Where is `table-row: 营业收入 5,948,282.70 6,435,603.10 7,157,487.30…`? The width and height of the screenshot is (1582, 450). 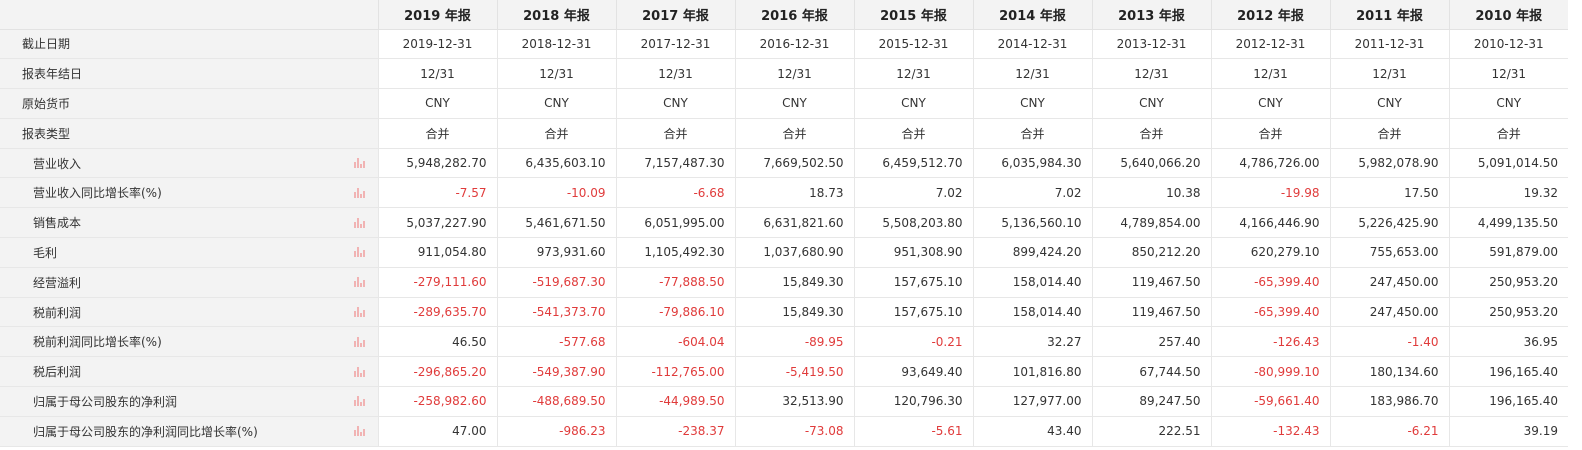
table-row: 营业收入 5,948,282.70 6,435,603.10 7,157,487.30… is located at coordinates (784, 163).